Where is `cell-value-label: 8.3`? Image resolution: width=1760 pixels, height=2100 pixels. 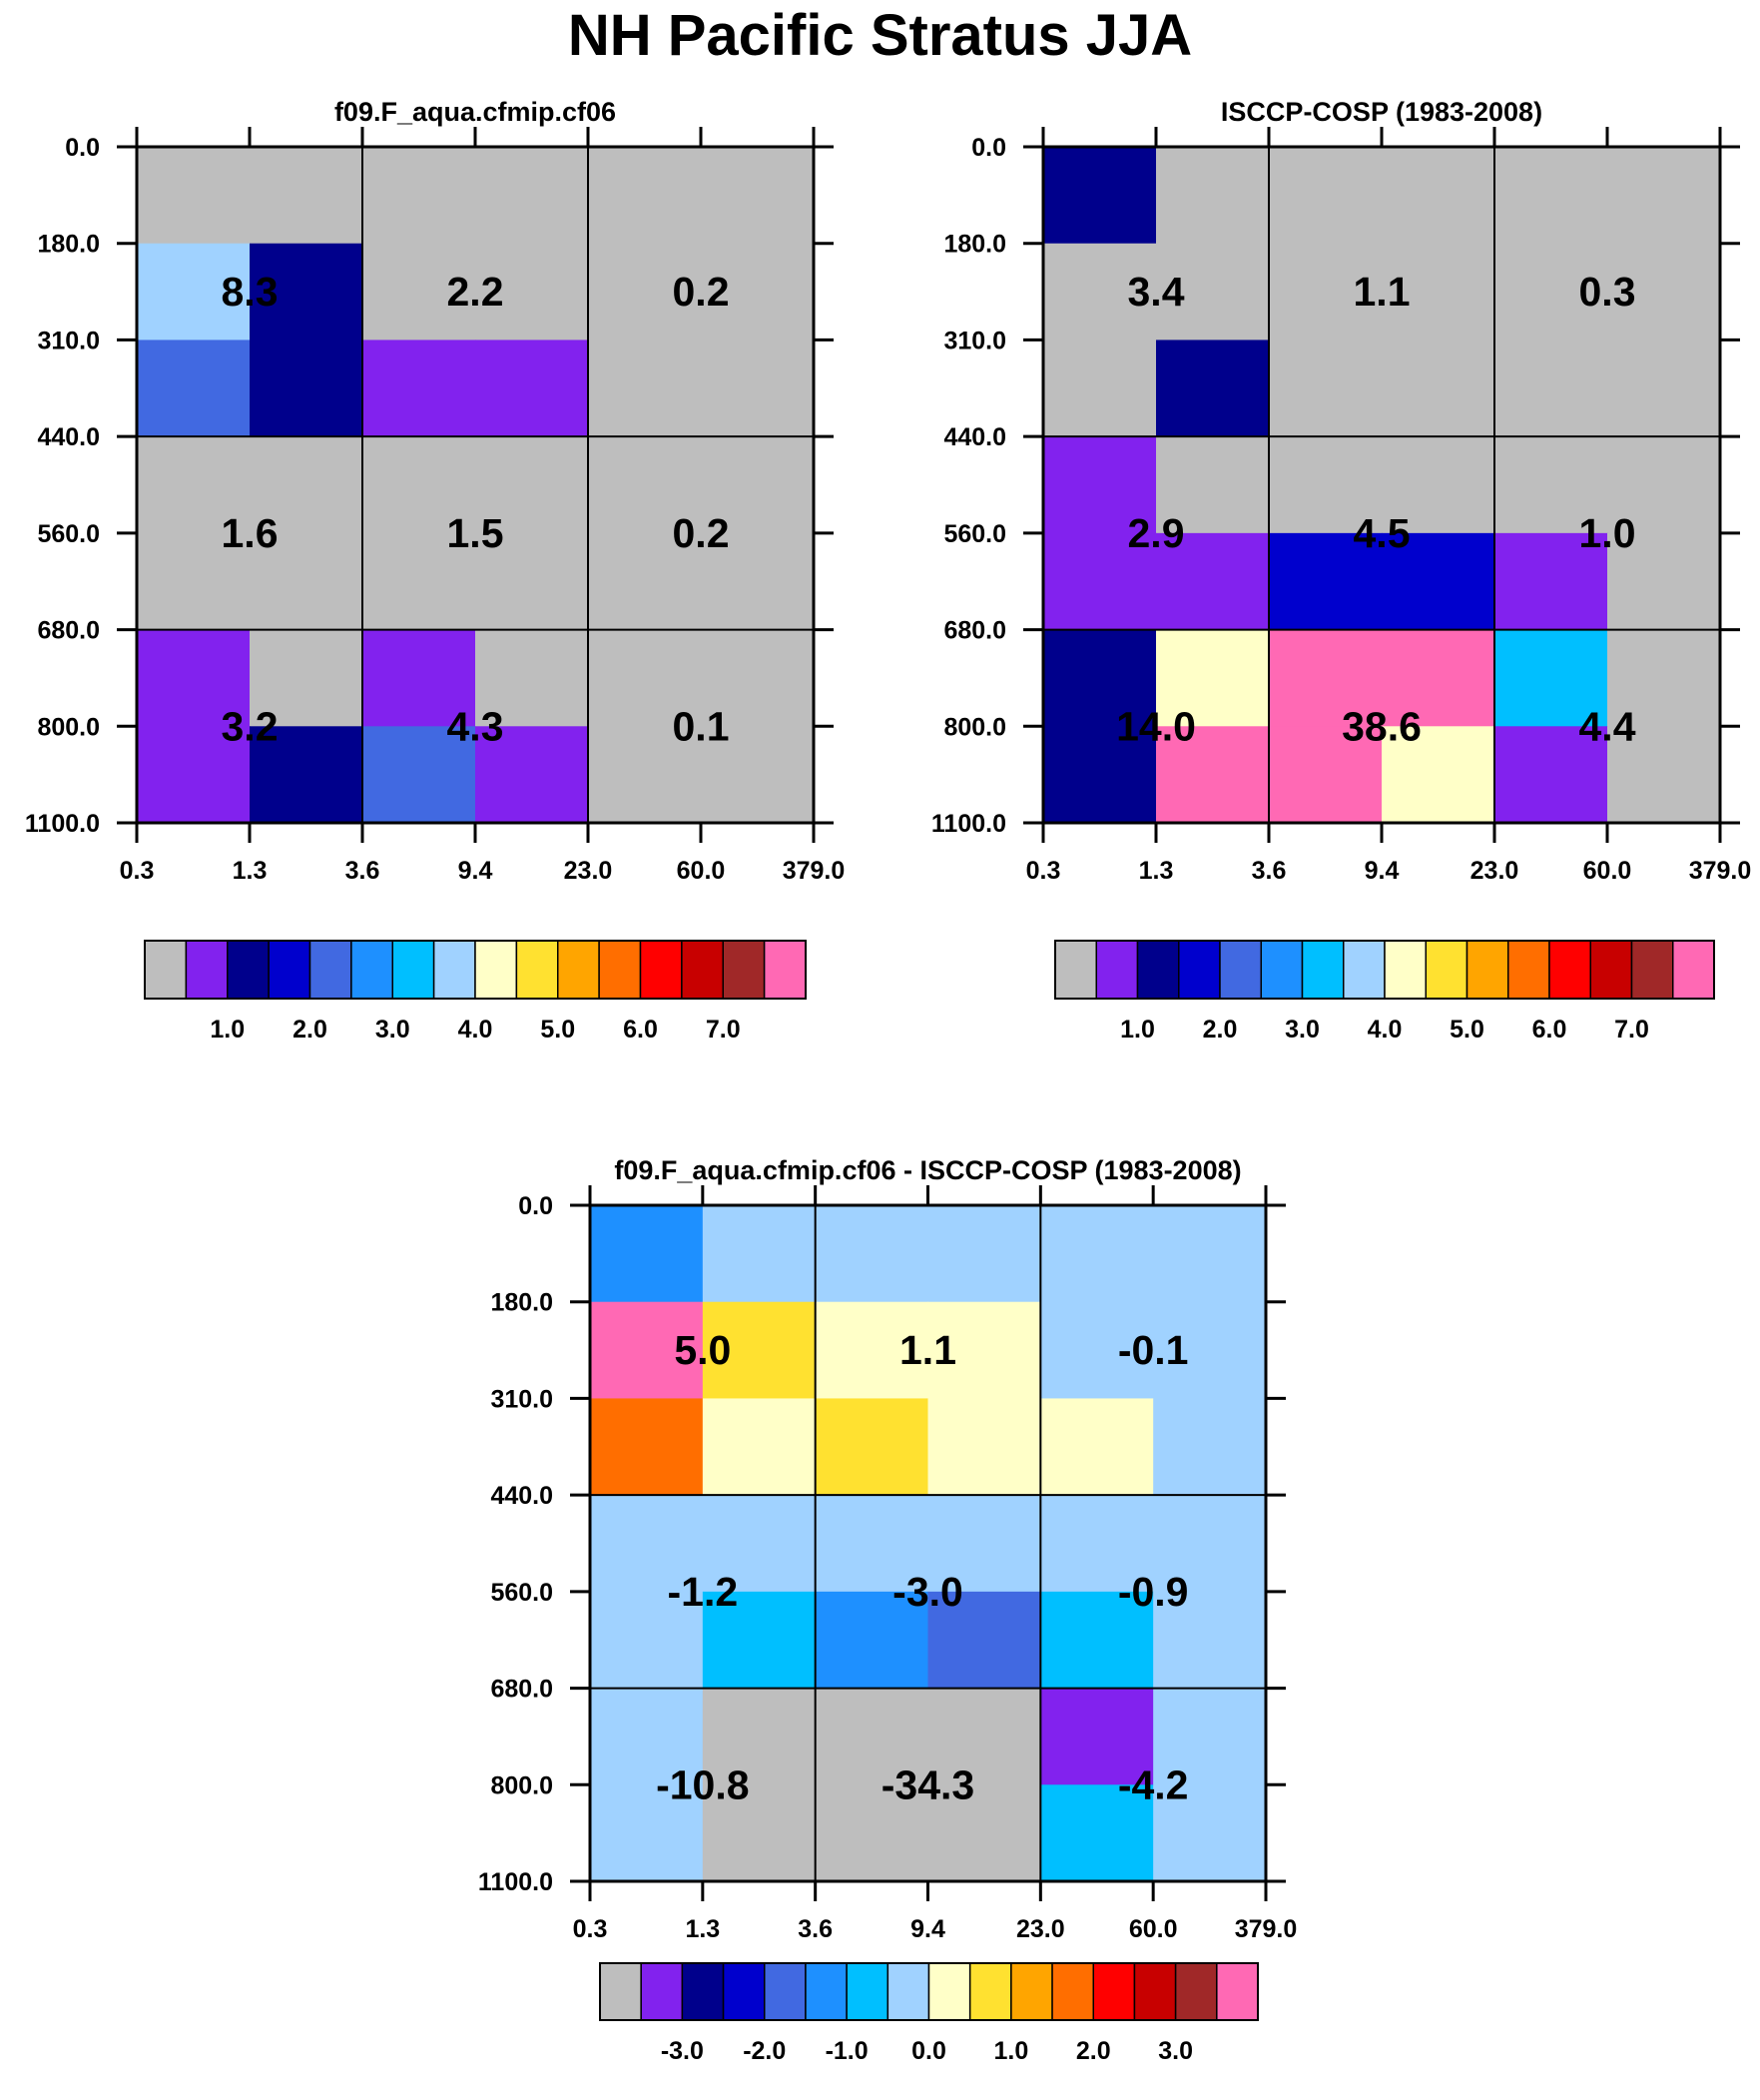
cell-value-label: 8.3 is located at coordinates (250, 292).